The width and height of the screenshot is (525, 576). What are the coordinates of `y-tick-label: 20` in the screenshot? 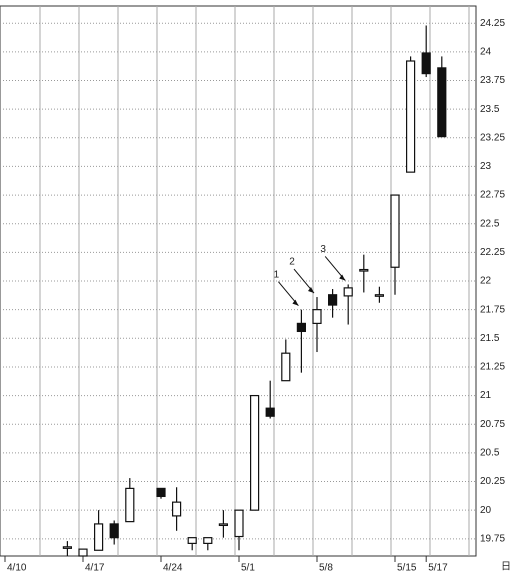 It's located at (486, 510).